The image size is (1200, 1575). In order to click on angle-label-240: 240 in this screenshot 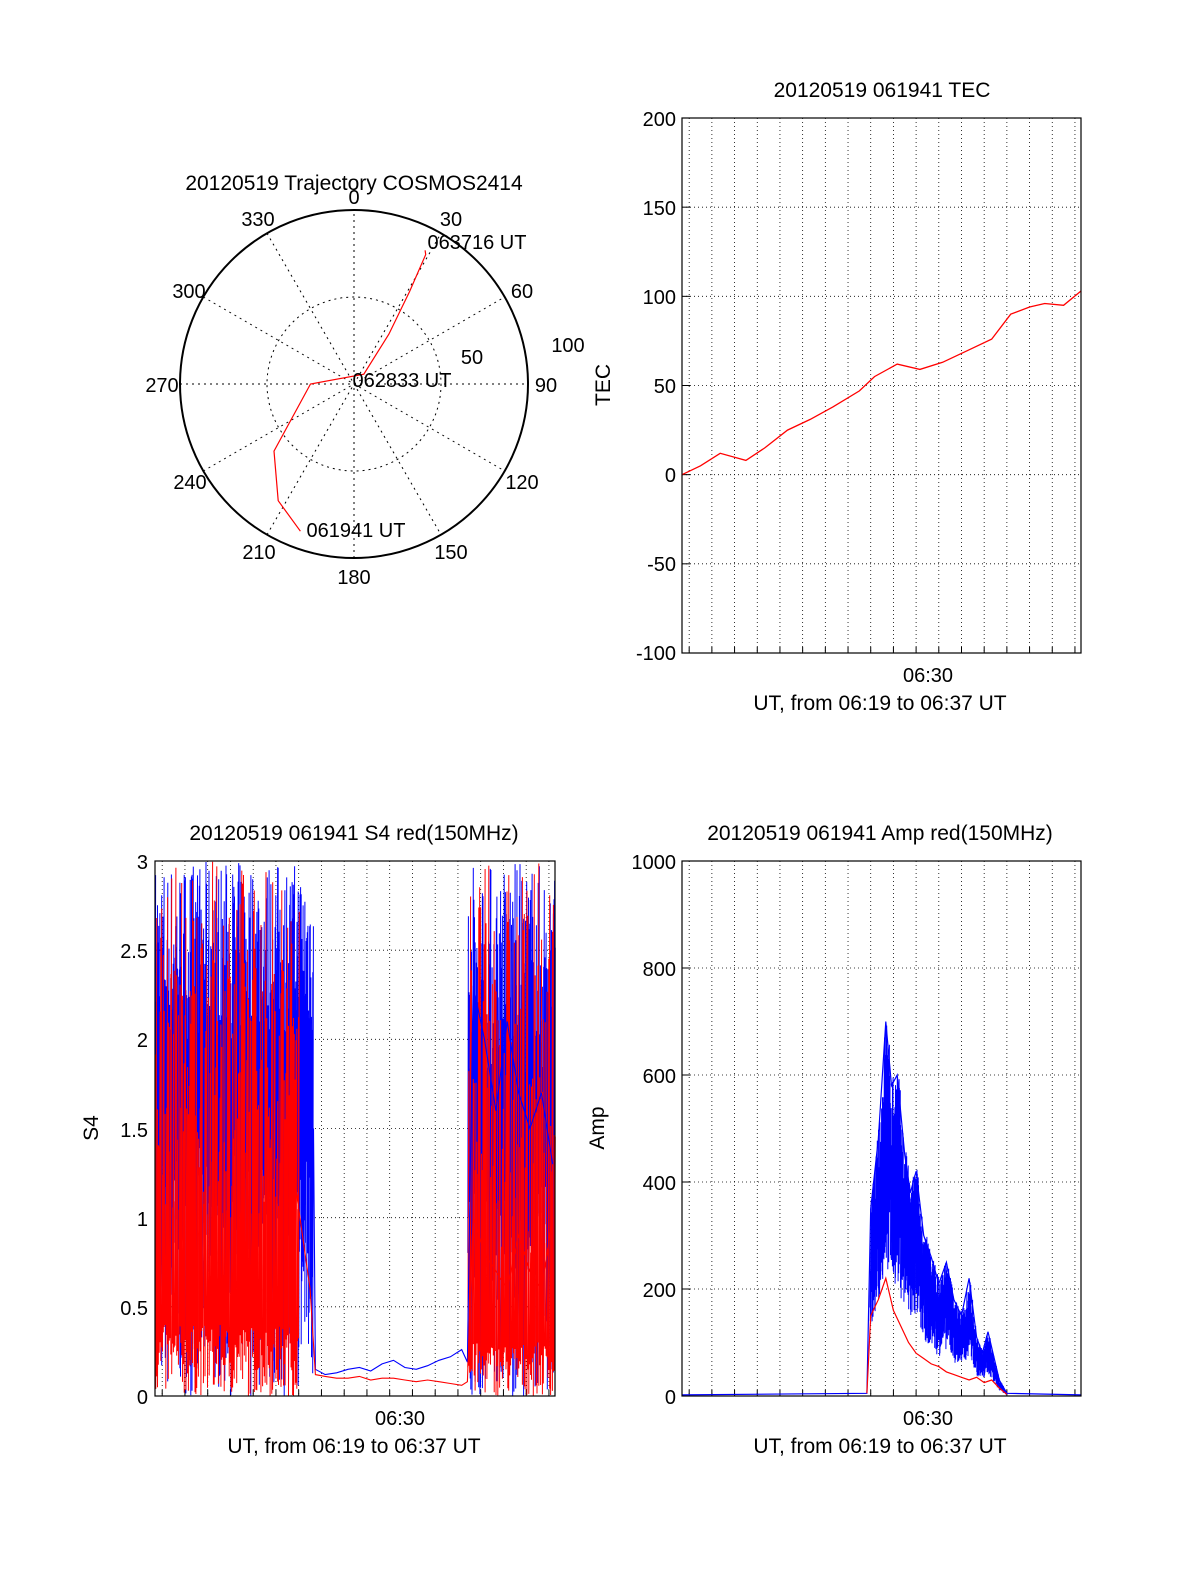, I will do `click(189, 483)`.